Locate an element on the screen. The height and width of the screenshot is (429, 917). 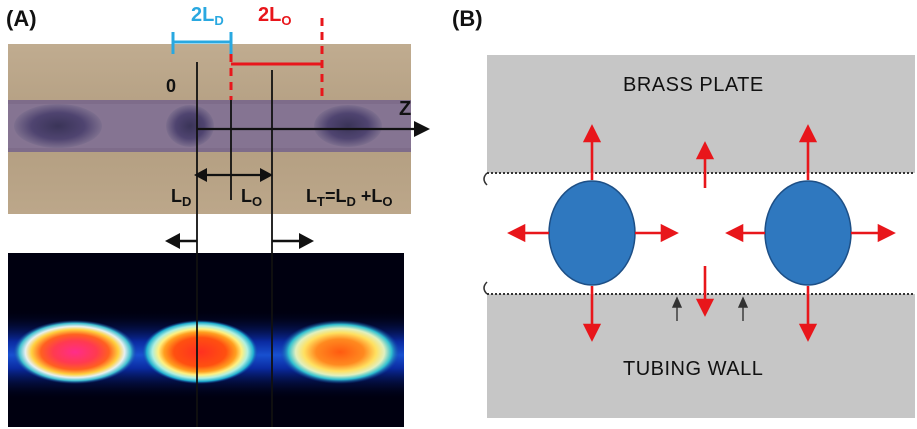
z-axis-arrow is located at coordinates (313, 129).